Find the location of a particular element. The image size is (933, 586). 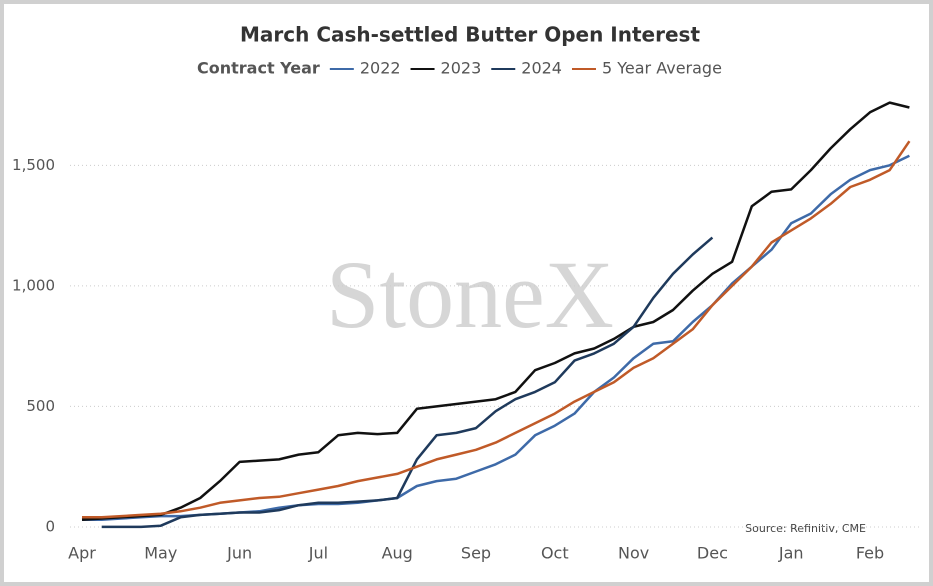

x-tick-label: May is located at coordinates (160, 553).